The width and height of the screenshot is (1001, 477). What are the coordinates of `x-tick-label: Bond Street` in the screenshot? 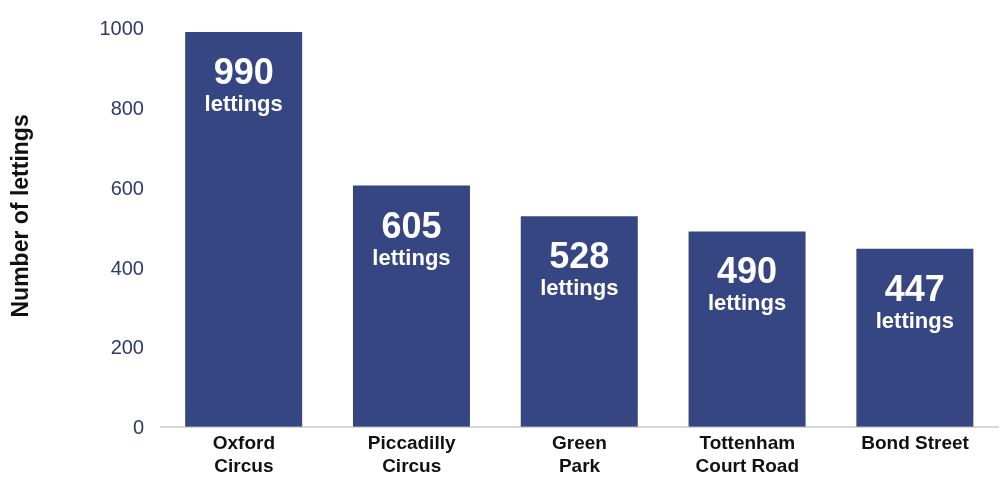 It's located at (915, 442).